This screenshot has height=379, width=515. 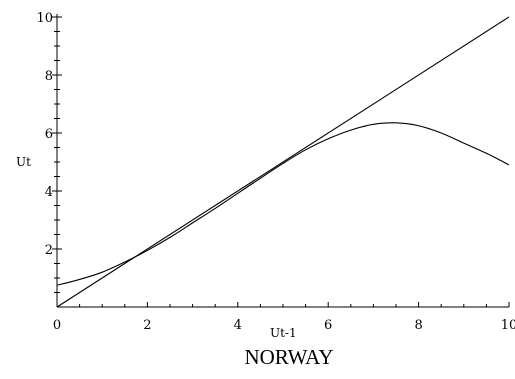 What do you see at coordinates (49, 134) in the screenshot?
I see `y-tick-label: 6` at bounding box center [49, 134].